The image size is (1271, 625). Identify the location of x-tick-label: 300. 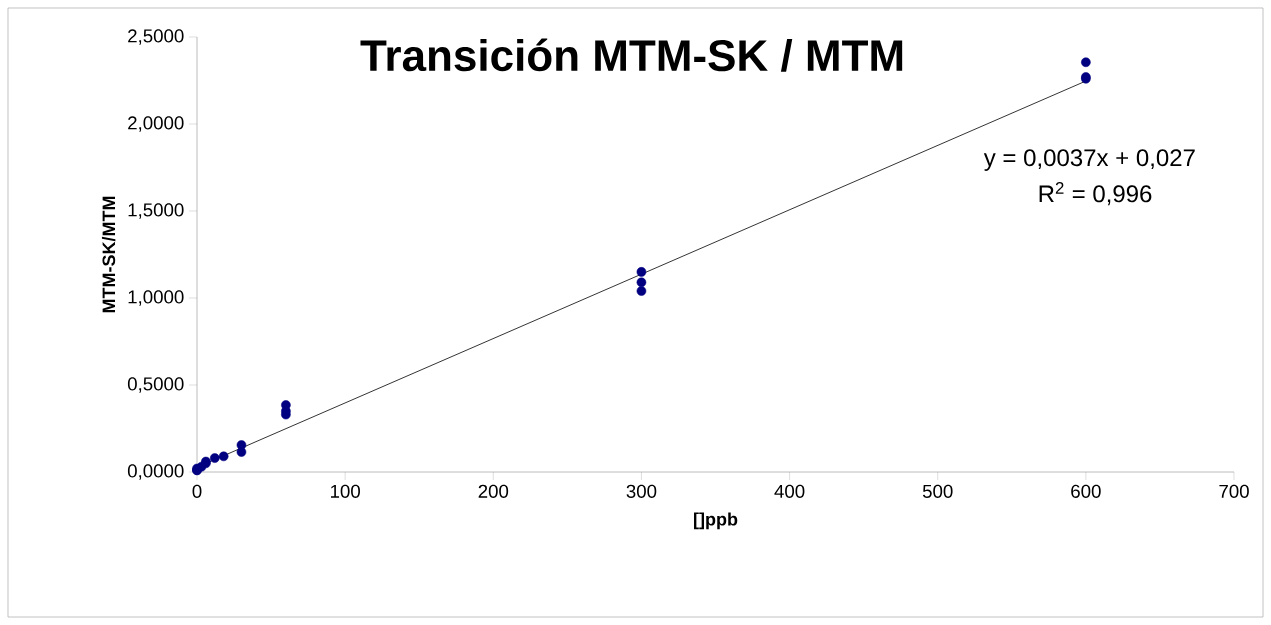
(641, 491).